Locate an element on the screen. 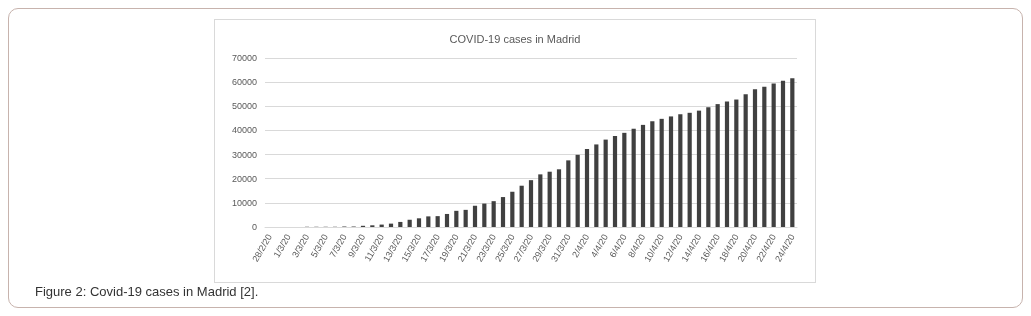  y-tick-label: 60000 is located at coordinates (244, 82).